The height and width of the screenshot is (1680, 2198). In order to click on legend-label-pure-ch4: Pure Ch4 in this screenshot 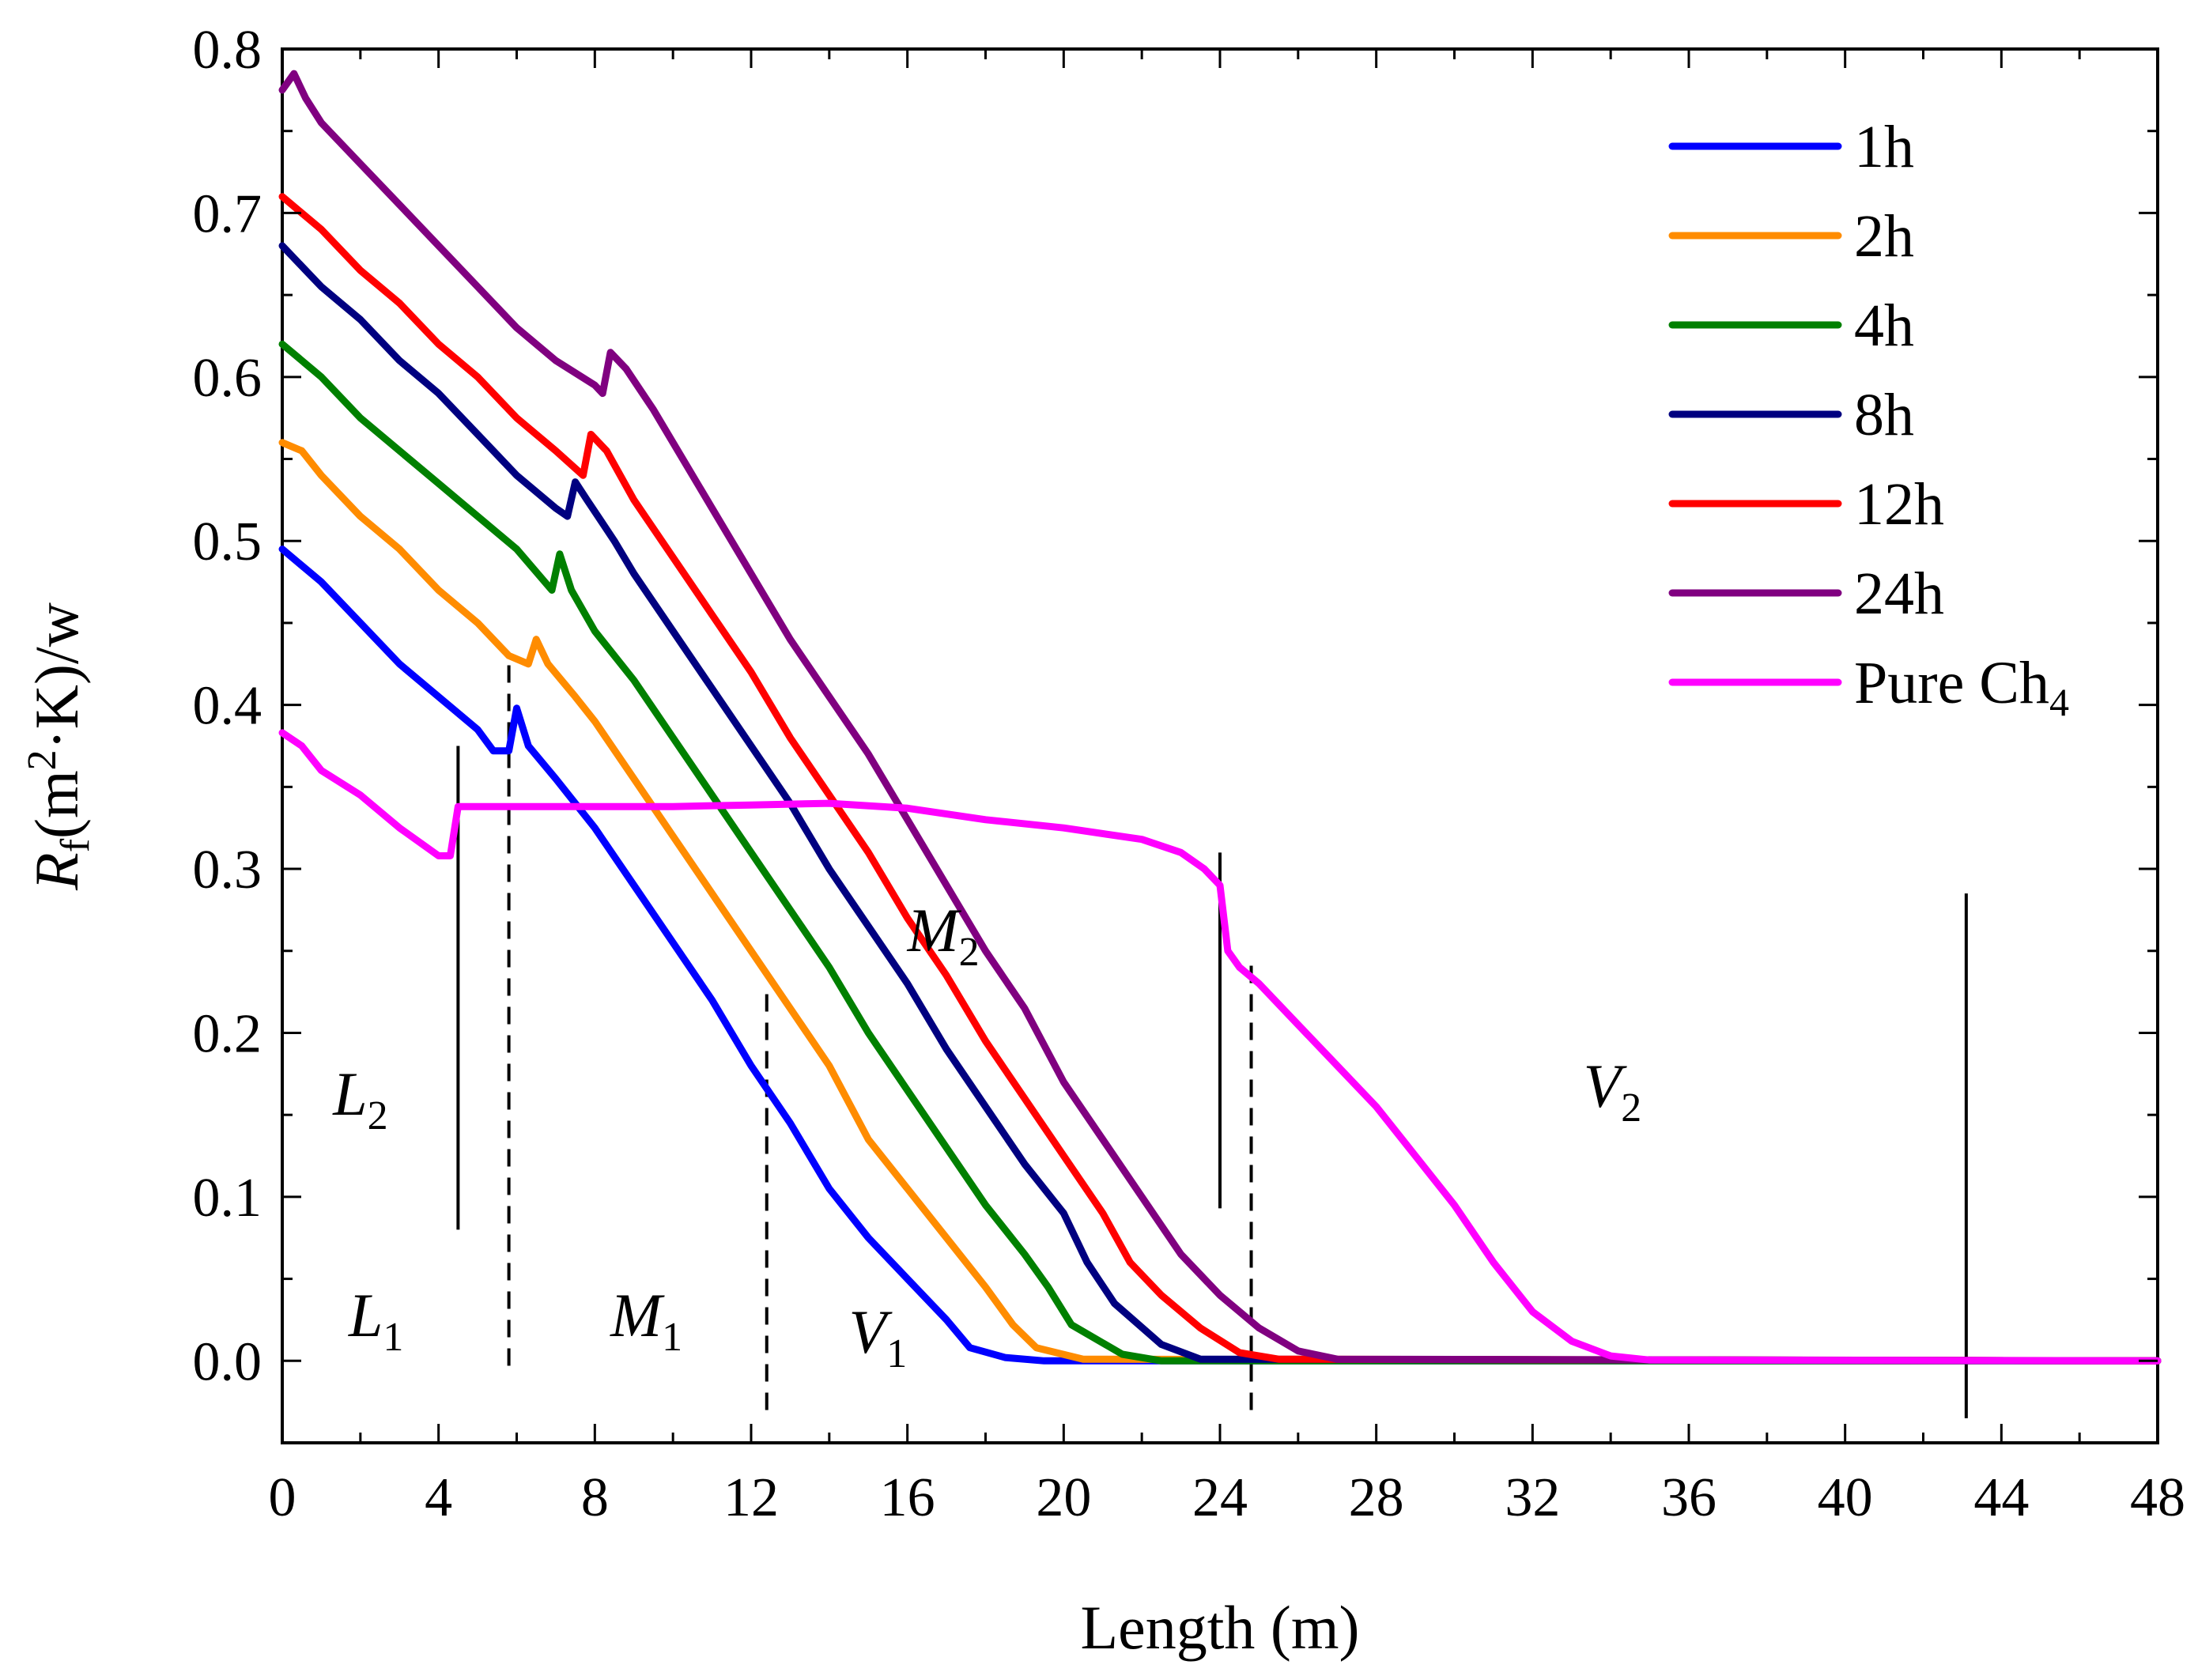, I will do `click(1961, 687)`.